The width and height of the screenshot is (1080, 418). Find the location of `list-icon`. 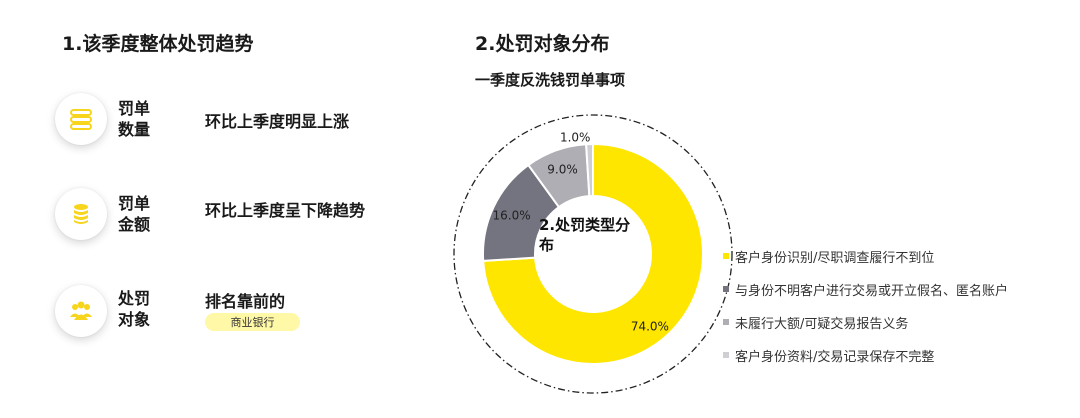

list-icon is located at coordinates (81, 119).